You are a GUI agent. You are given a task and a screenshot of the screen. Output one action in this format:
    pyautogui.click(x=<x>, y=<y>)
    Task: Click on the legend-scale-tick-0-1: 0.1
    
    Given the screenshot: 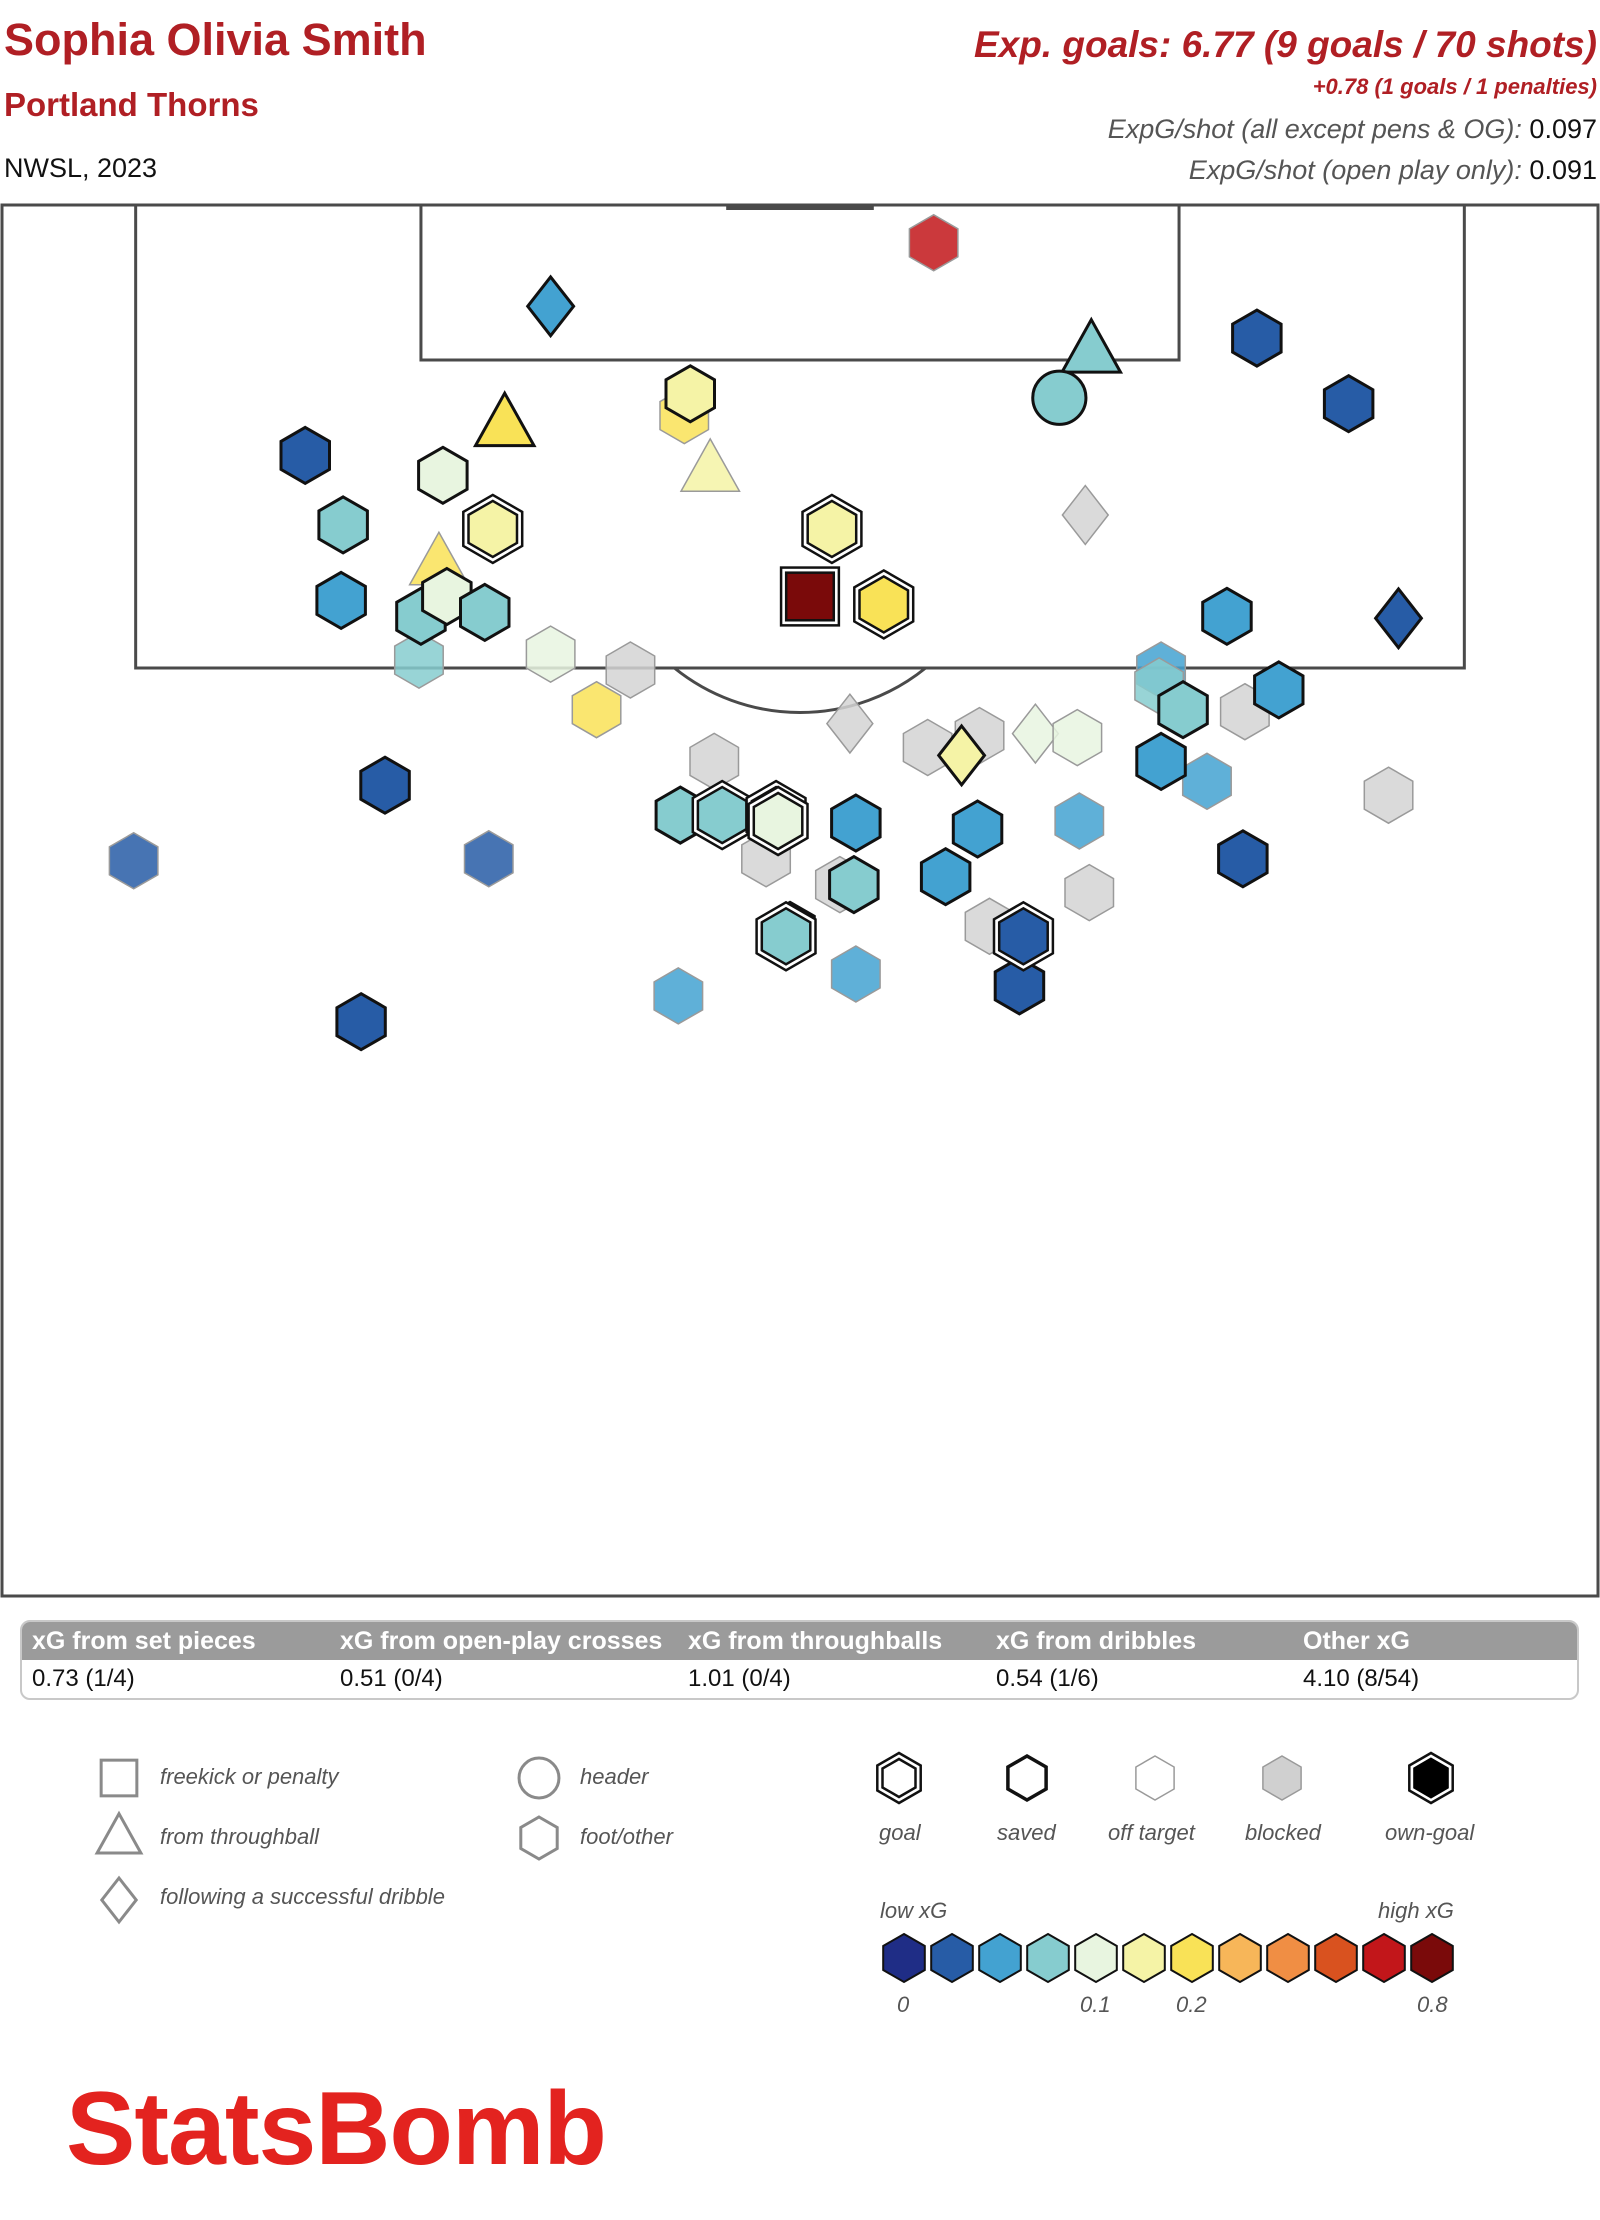 What is the action you would take?
    pyautogui.click(x=1095, y=2004)
    